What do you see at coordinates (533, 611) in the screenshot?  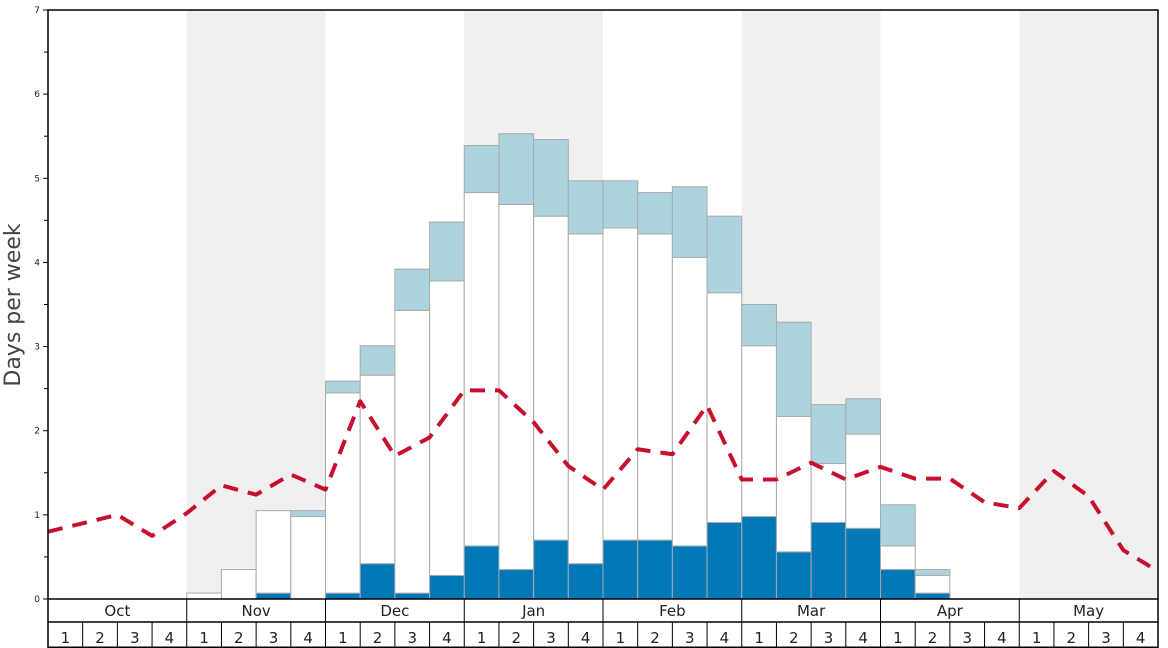 I see `month-label-jan: Jan` at bounding box center [533, 611].